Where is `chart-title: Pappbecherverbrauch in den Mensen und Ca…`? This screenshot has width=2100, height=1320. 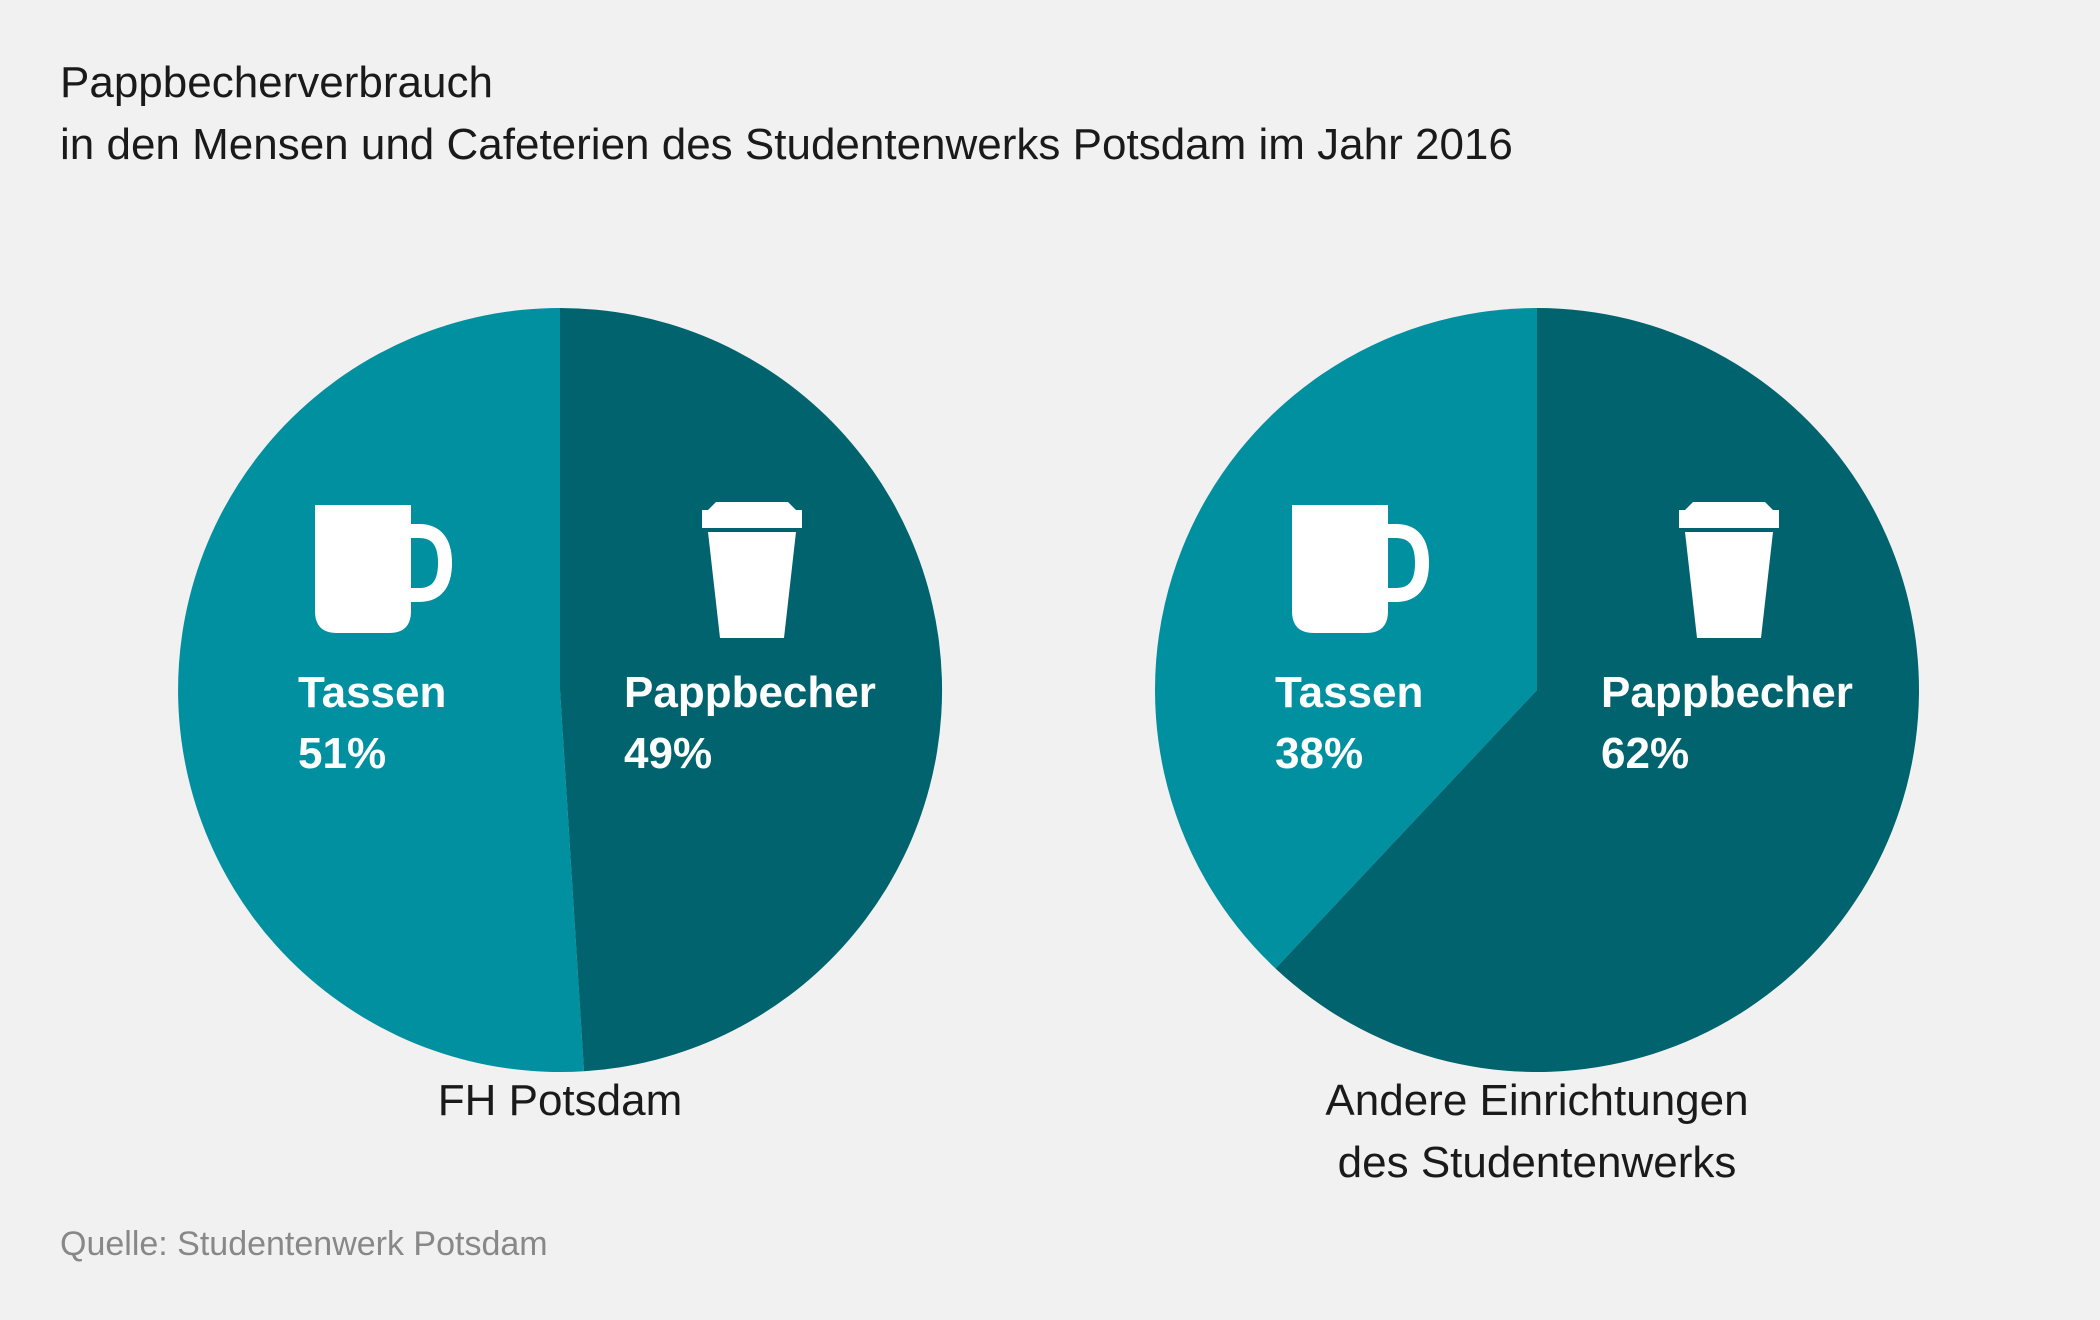
chart-title: Pappbecherverbrauch in den Mensen und Ca… is located at coordinates (786, 114).